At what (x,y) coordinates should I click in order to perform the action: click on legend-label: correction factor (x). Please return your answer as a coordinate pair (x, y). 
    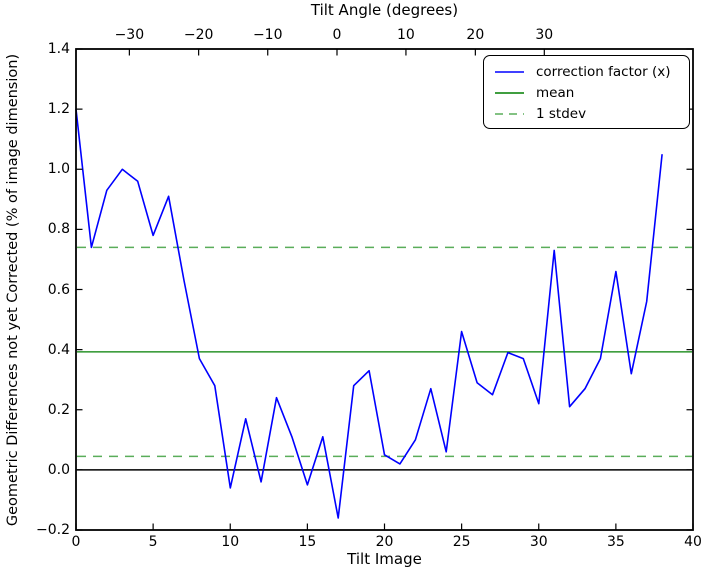
    Looking at the image, I should click on (603, 71).